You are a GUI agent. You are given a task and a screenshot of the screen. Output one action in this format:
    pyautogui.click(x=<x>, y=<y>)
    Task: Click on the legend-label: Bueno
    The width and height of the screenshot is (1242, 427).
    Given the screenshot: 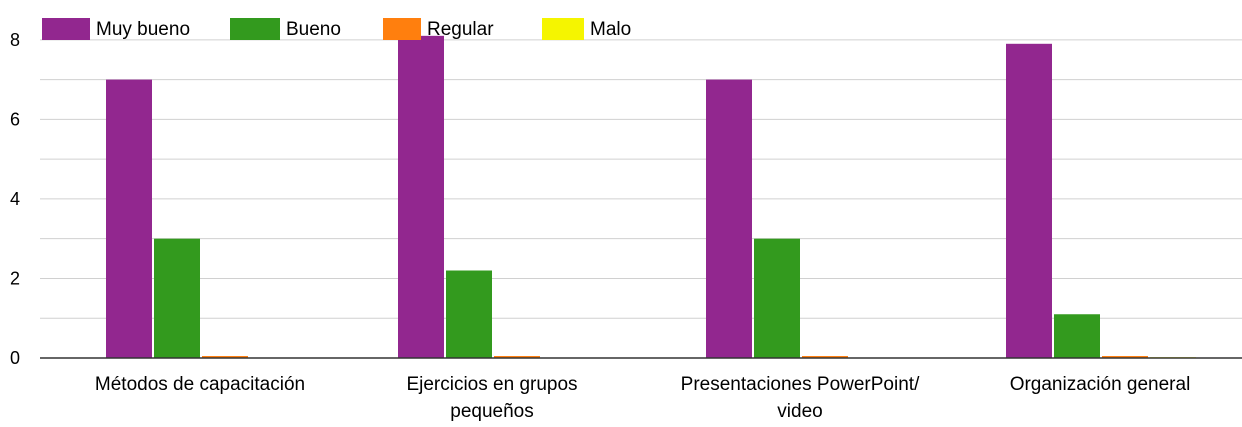 What is the action you would take?
    pyautogui.click(x=313, y=29)
    